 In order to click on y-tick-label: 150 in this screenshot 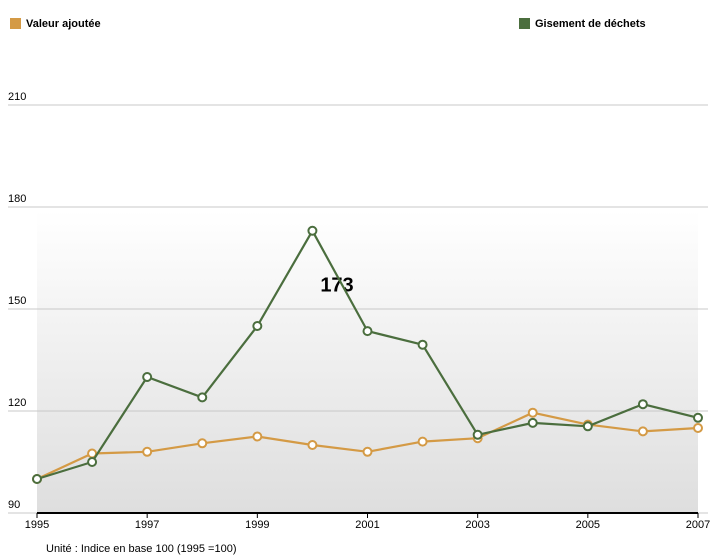, I will do `click(17, 301)`.